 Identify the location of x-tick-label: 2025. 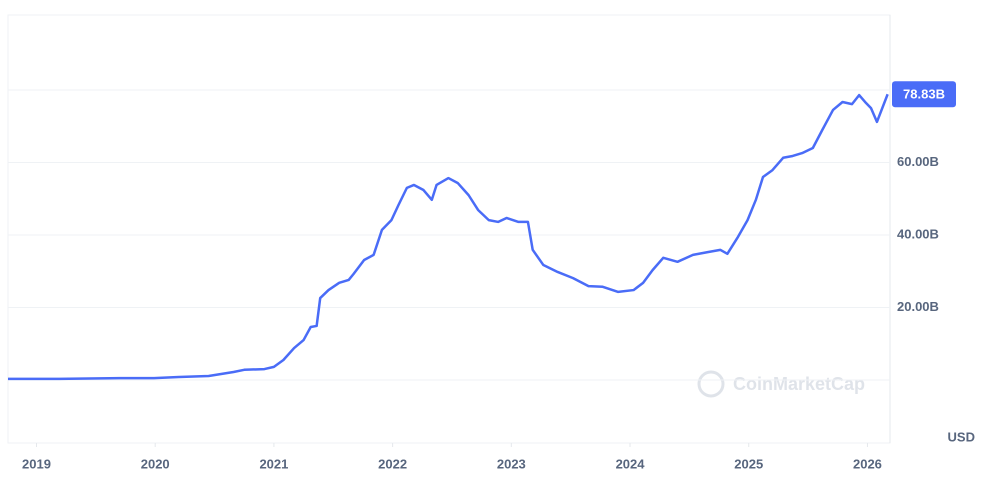
(748, 463).